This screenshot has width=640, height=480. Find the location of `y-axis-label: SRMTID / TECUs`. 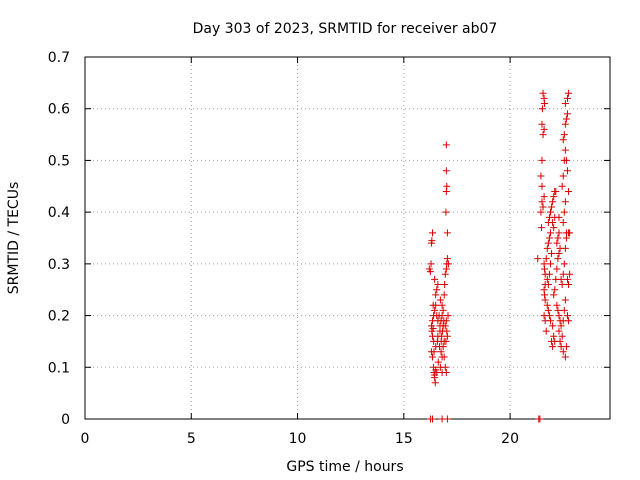

y-axis-label: SRMTID / TECUs is located at coordinates (14, 238).